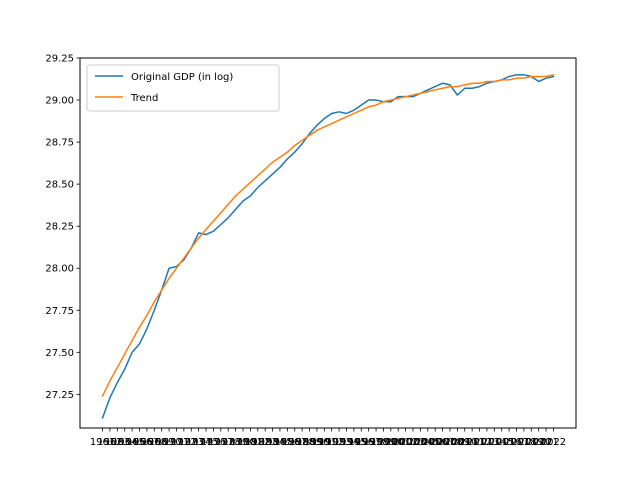 The height and width of the screenshot is (480, 640). What do you see at coordinates (198, 442) in the screenshot?
I see `x-tick-label: 1974` at bounding box center [198, 442].